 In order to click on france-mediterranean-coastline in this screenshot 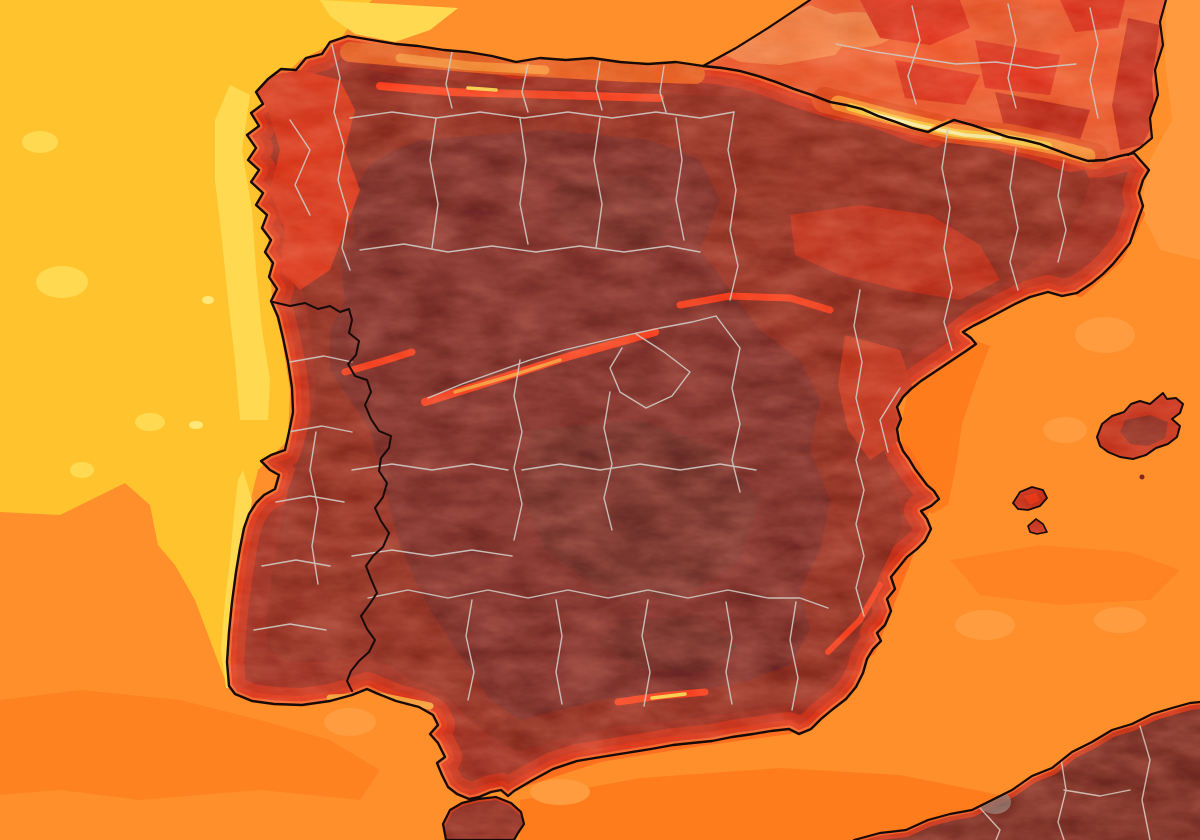, I will do `click(1147, 78)`.